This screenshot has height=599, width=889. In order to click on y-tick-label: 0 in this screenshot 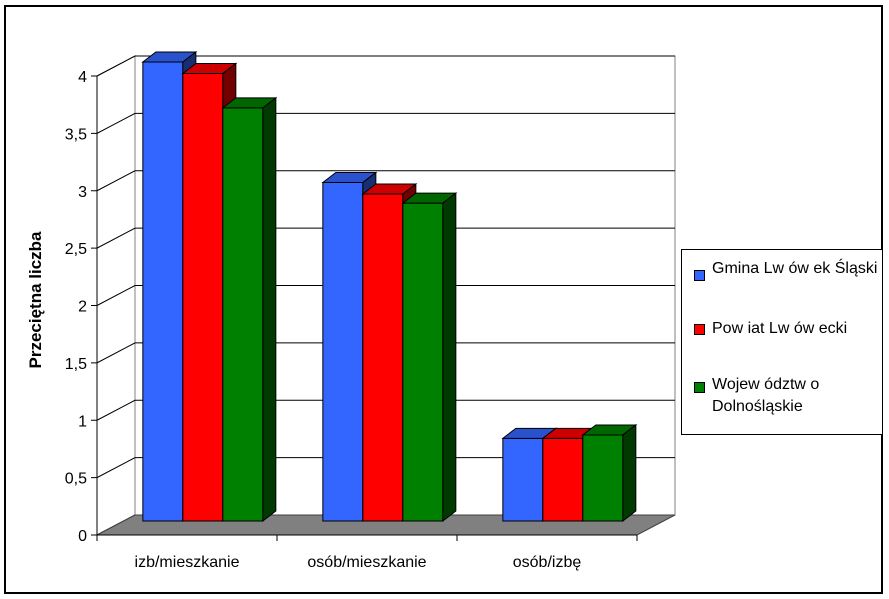, I will do `click(82, 536)`.